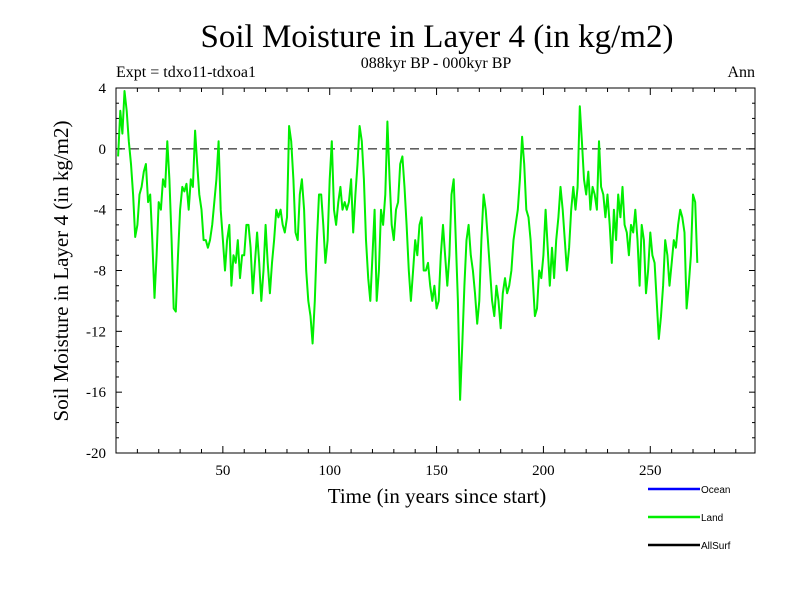 The width and height of the screenshot is (800, 600). I want to click on season-label: Ann, so click(741, 72).